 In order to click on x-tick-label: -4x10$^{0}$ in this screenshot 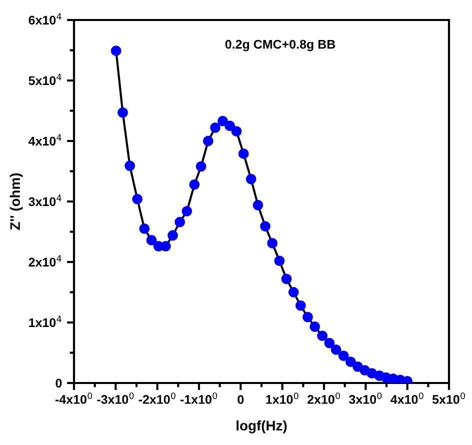, I will do `click(73, 398)`.